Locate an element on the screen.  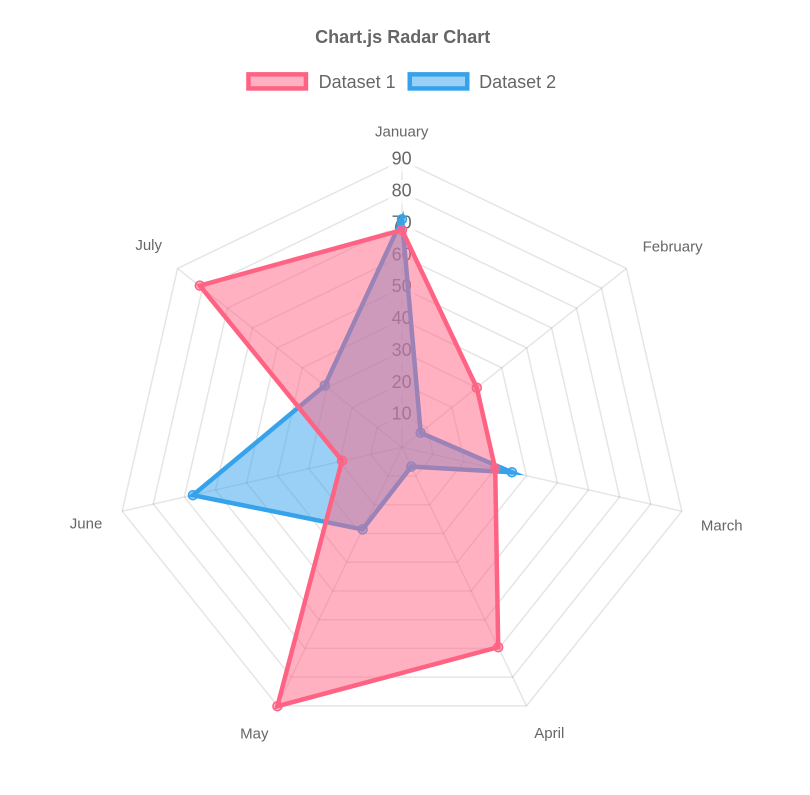
svg-text: Dataset 1 is located at coordinates (357, 82).